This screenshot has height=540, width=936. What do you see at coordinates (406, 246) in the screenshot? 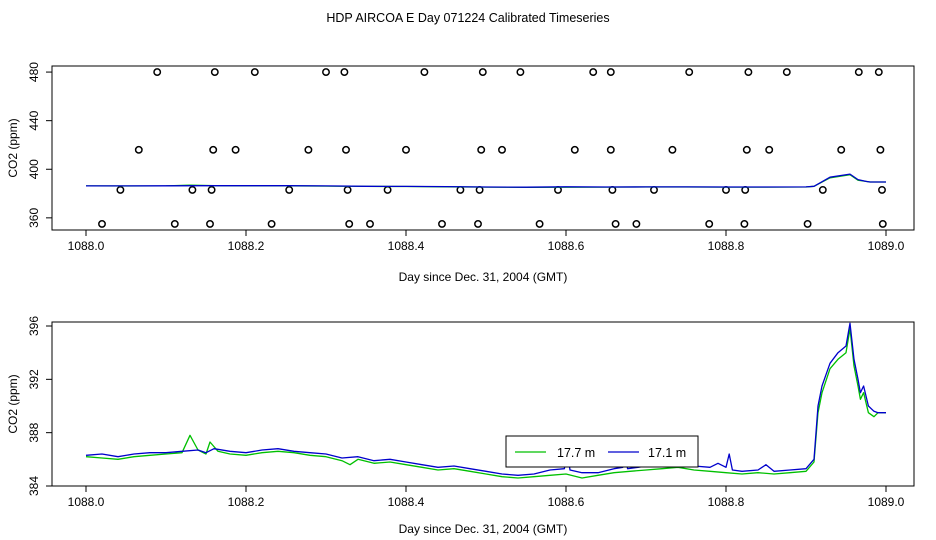
I see `top-panel-x-tick-label: 1088.4` at bounding box center [406, 246].